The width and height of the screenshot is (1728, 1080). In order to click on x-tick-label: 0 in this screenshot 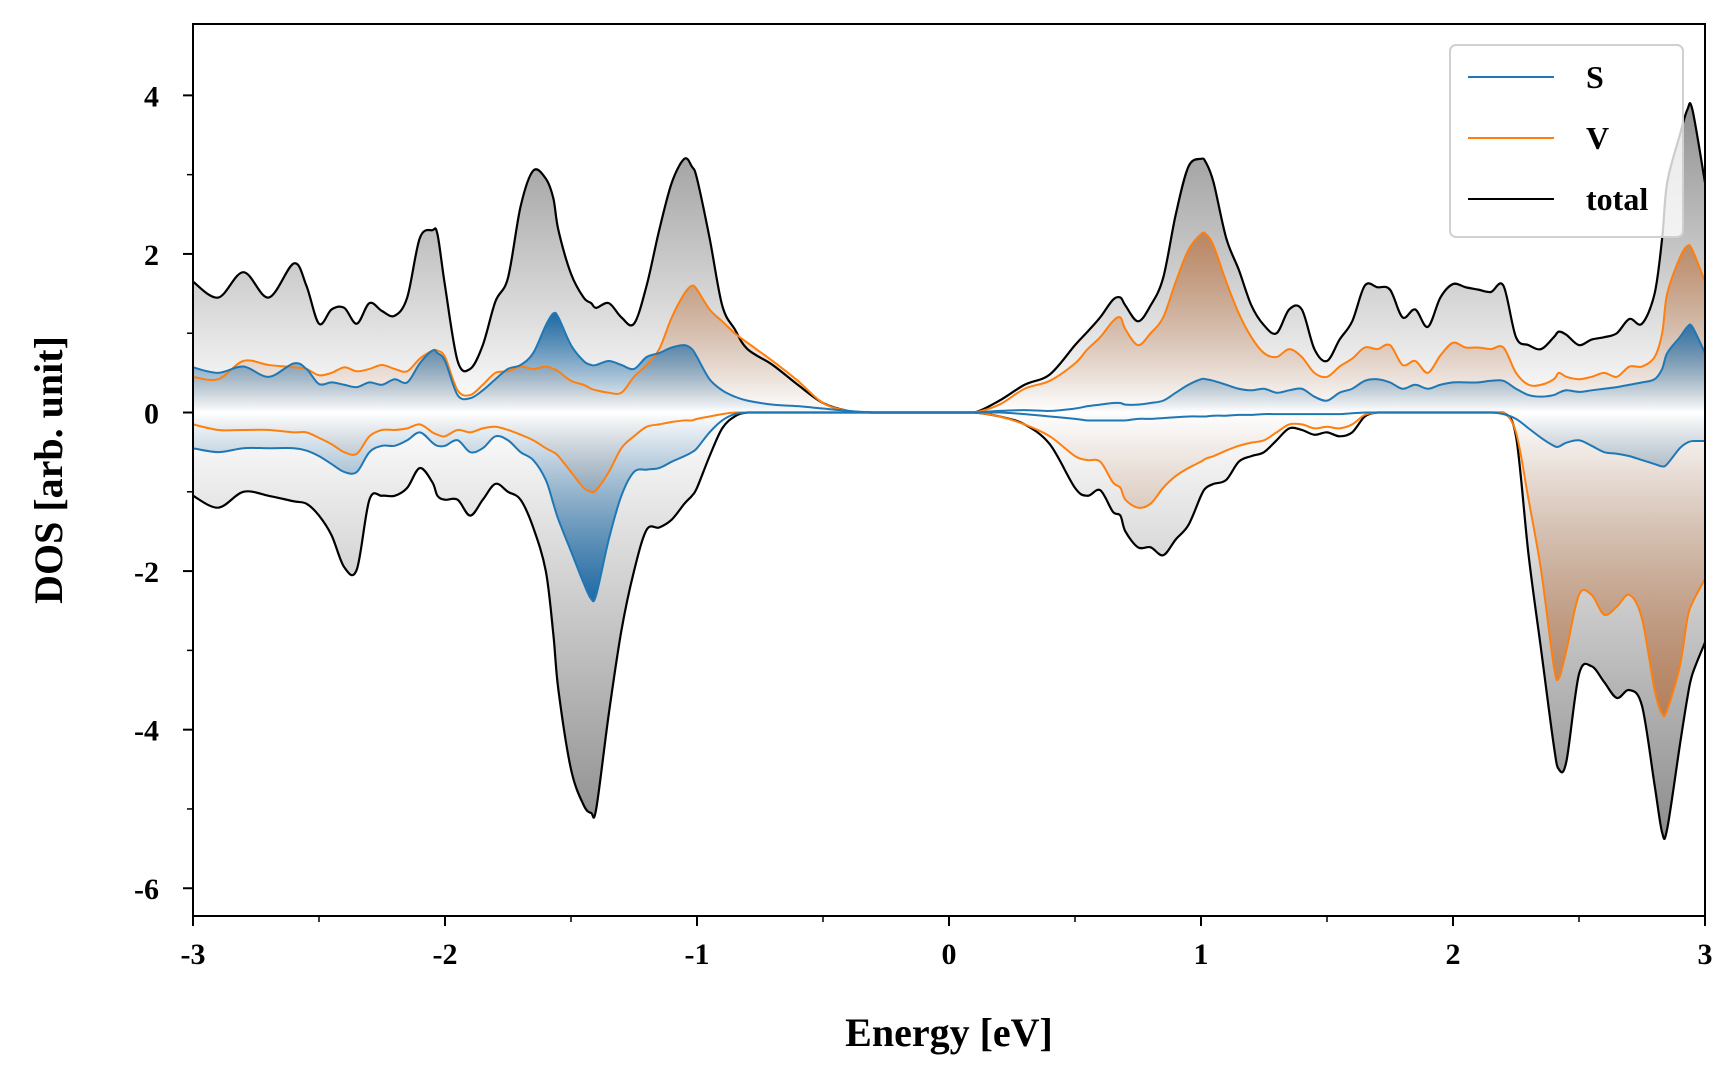, I will do `click(949, 954)`.